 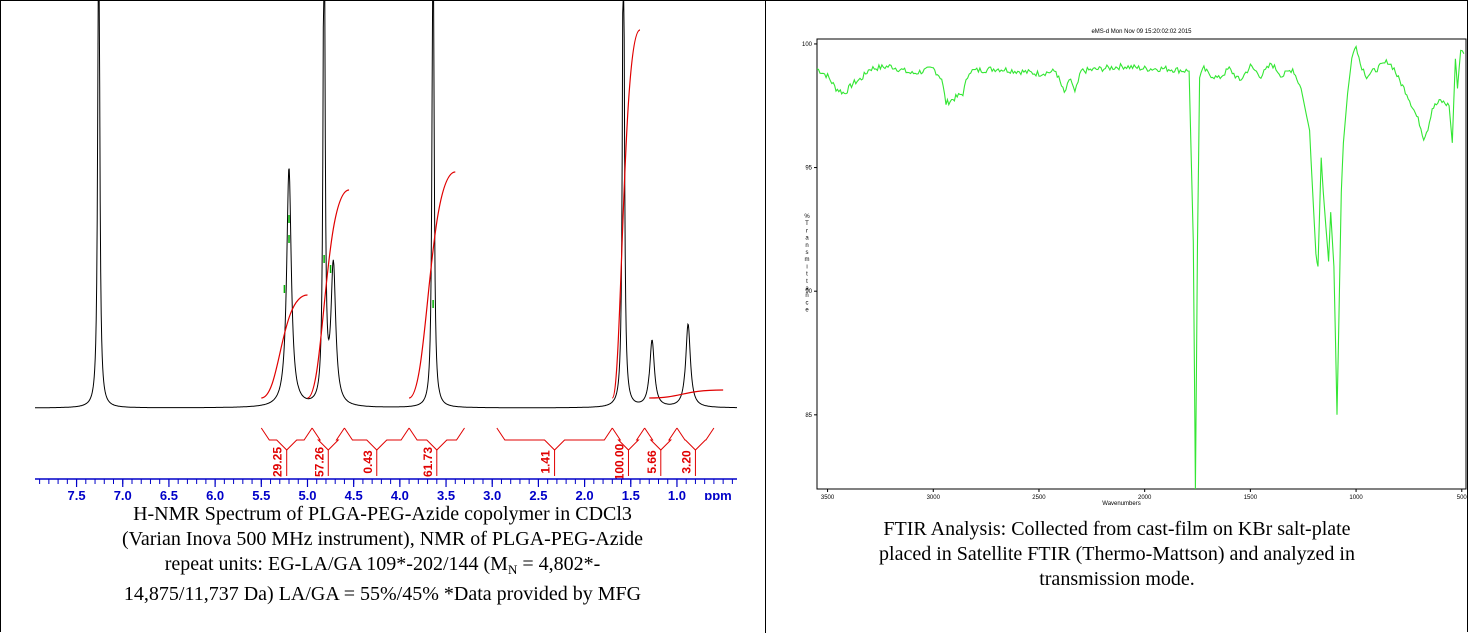 What do you see at coordinates (400, 494) in the screenshot?
I see `nmr-tick-label: 4.0` at bounding box center [400, 494].